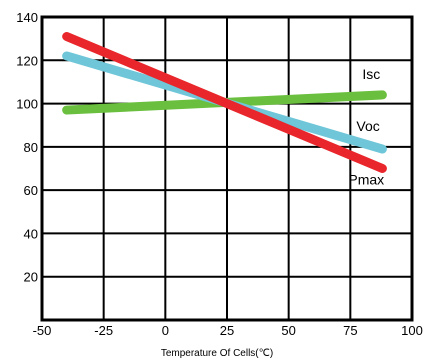  What do you see at coordinates (31, 277) in the screenshot?
I see `y-tick-label: 20` at bounding box center [31, 277].